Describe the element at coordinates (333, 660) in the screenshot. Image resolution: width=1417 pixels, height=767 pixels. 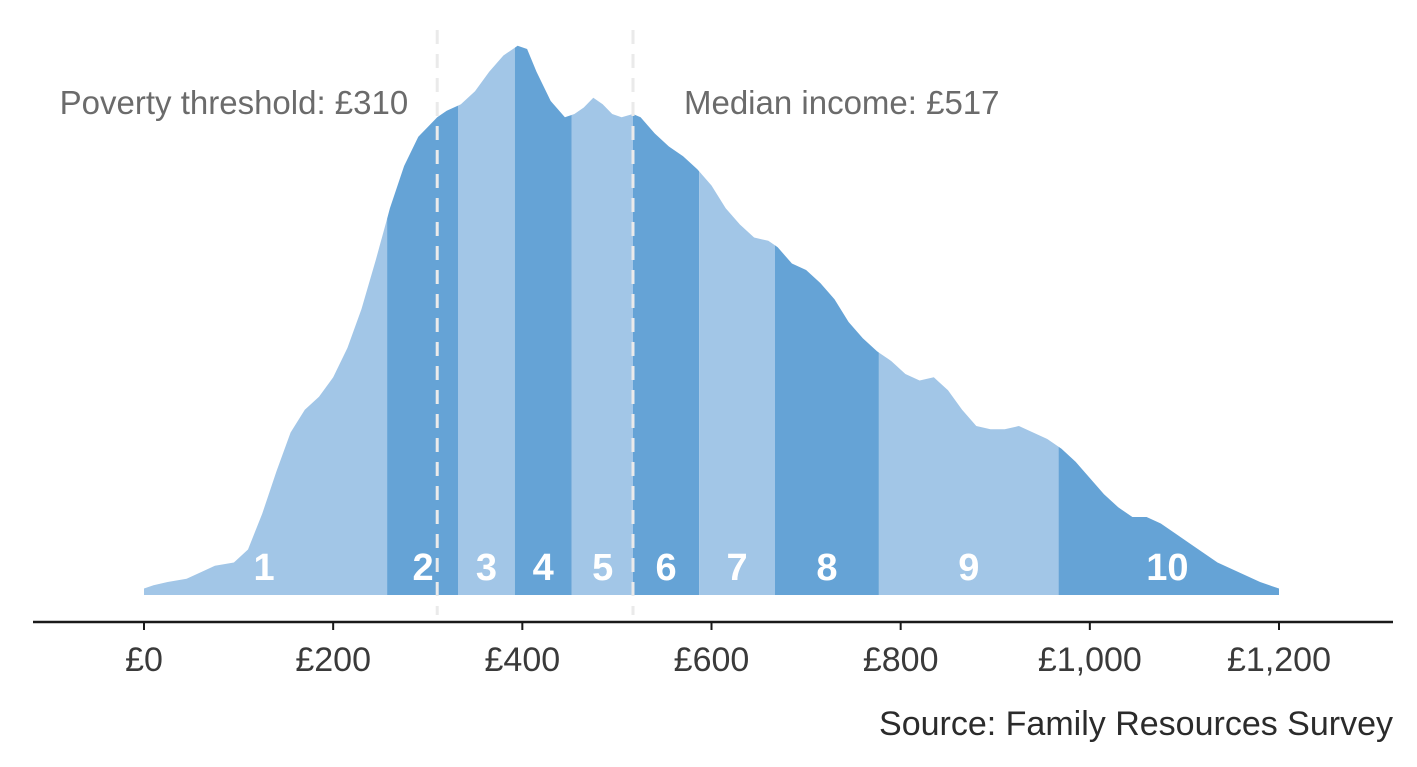
I see `x-tick-label: £200` at that location.